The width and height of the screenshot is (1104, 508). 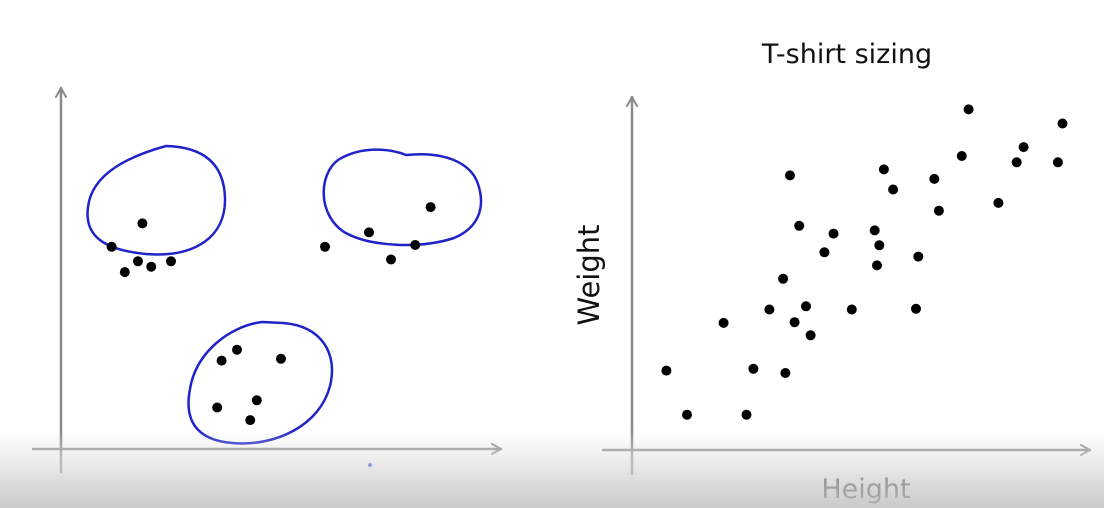 I want to click on y-axis-label: Weight, so click(x=589, y=274).